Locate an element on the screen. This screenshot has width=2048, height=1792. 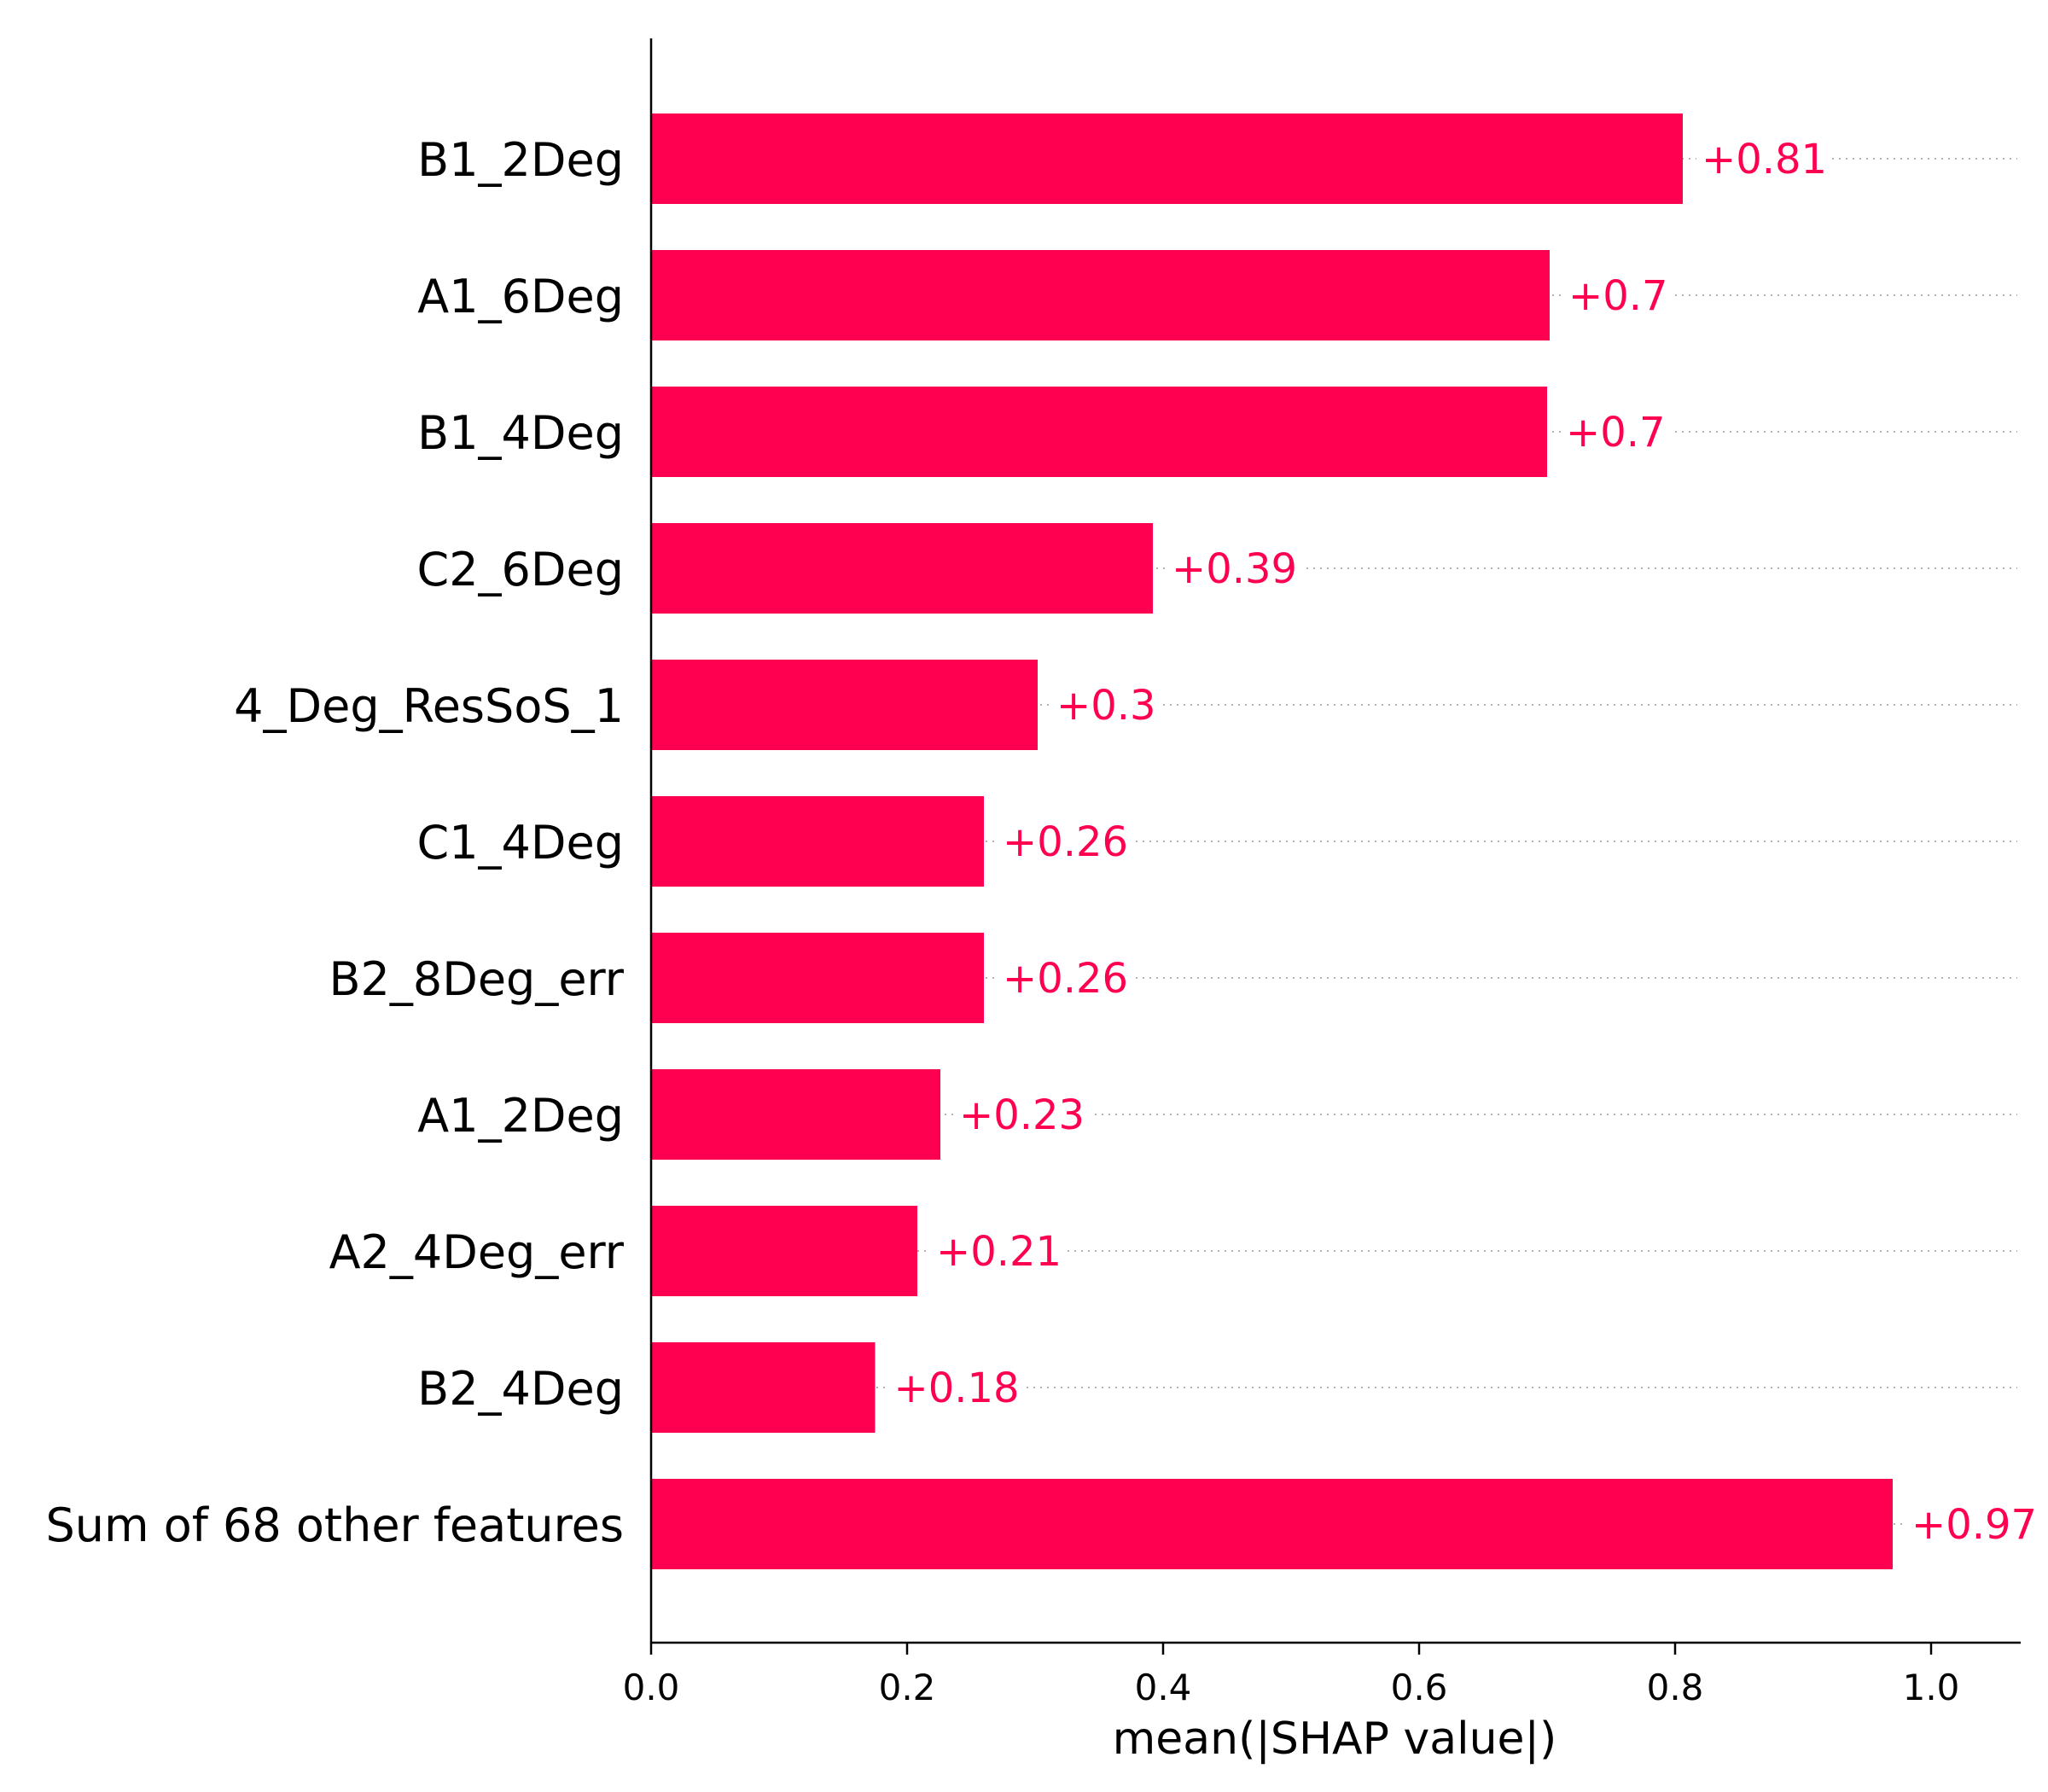
x-tick-label: 0.4 is located at coordinates (1163, 1687).